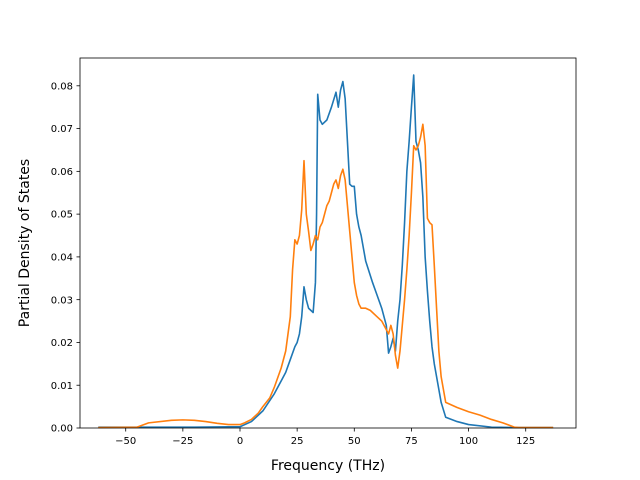 This screenshot has width=640, height=480. I want to click on y-tick-label: 0.06, so click(62, 172).